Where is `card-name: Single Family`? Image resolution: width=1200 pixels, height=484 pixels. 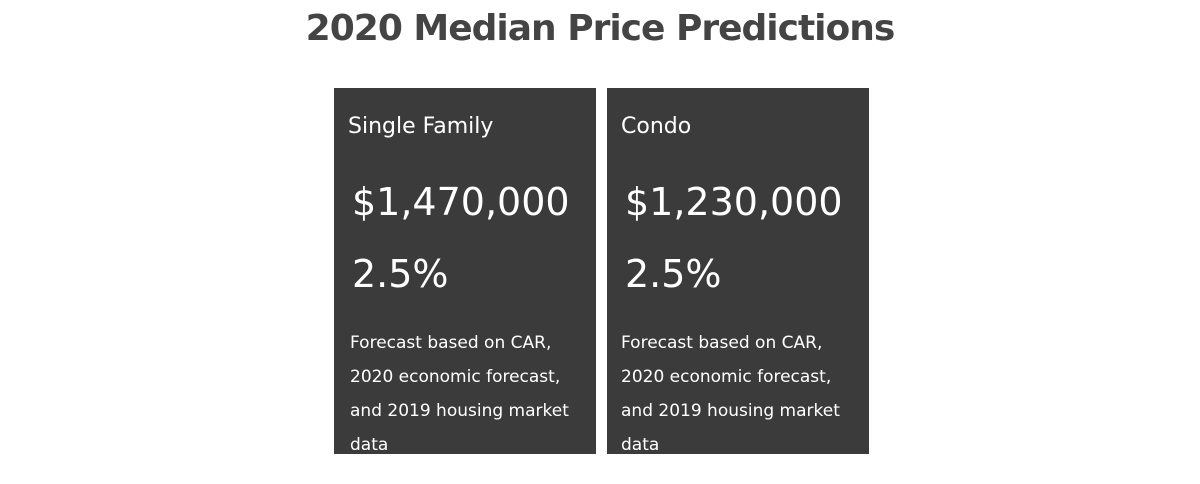 card-name: Single Family is located at coordinates (421, 126).